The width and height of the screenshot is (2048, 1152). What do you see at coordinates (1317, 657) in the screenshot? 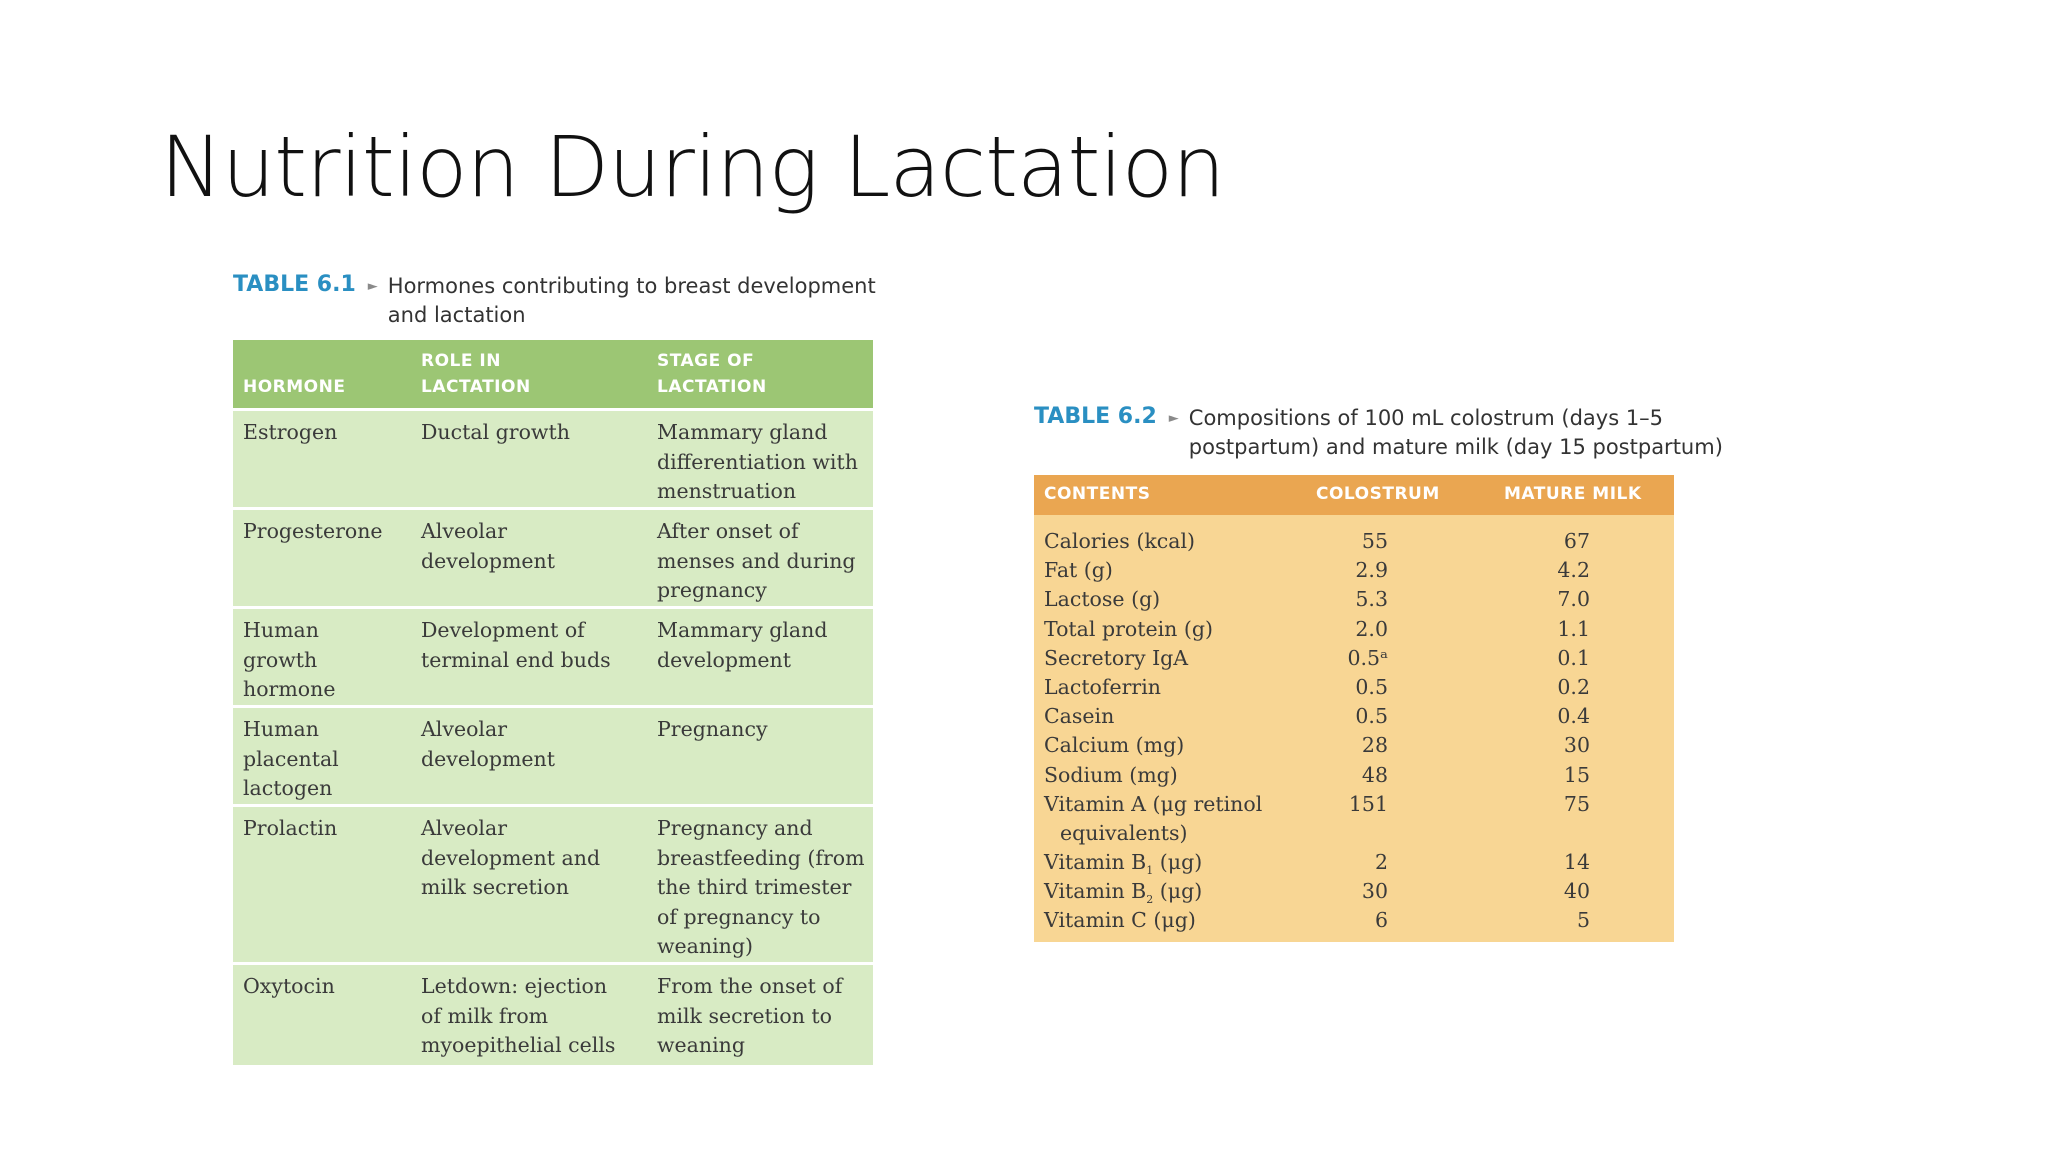
I see `table-row: Secretory IgA 0.5ᵃ 0.1` at bounding box center [1317, 657].